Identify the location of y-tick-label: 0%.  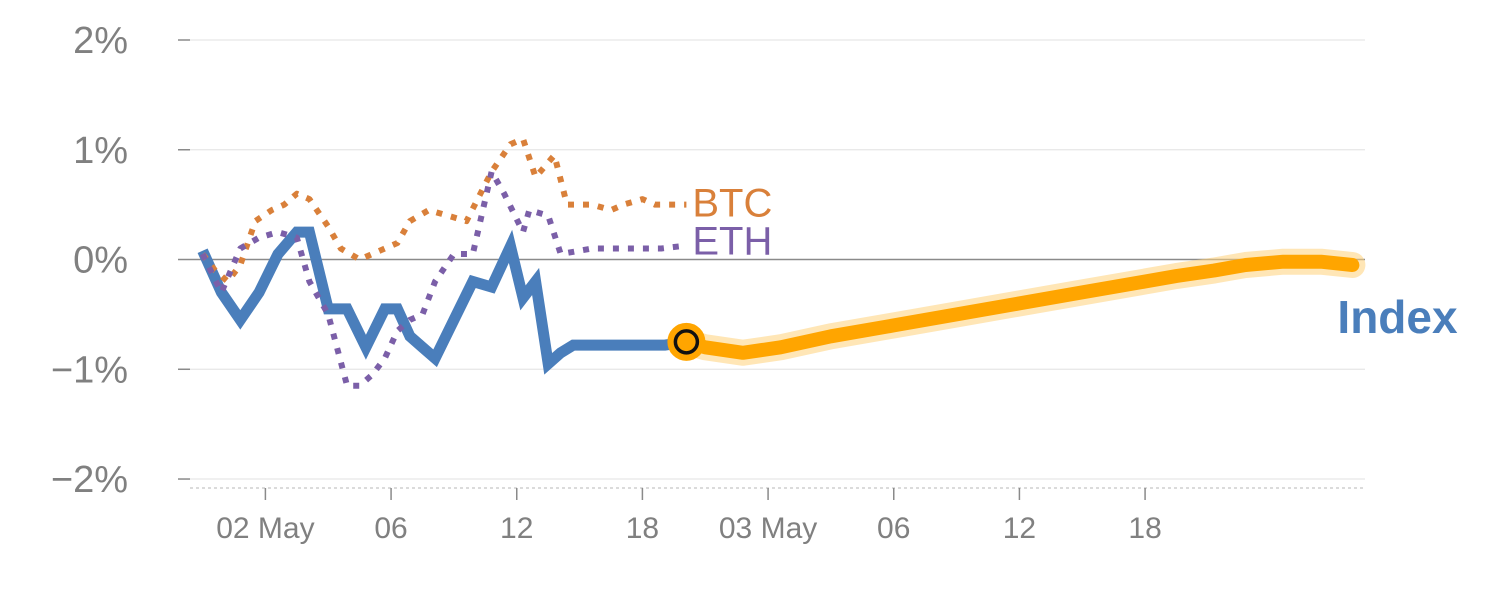
(100, 261).